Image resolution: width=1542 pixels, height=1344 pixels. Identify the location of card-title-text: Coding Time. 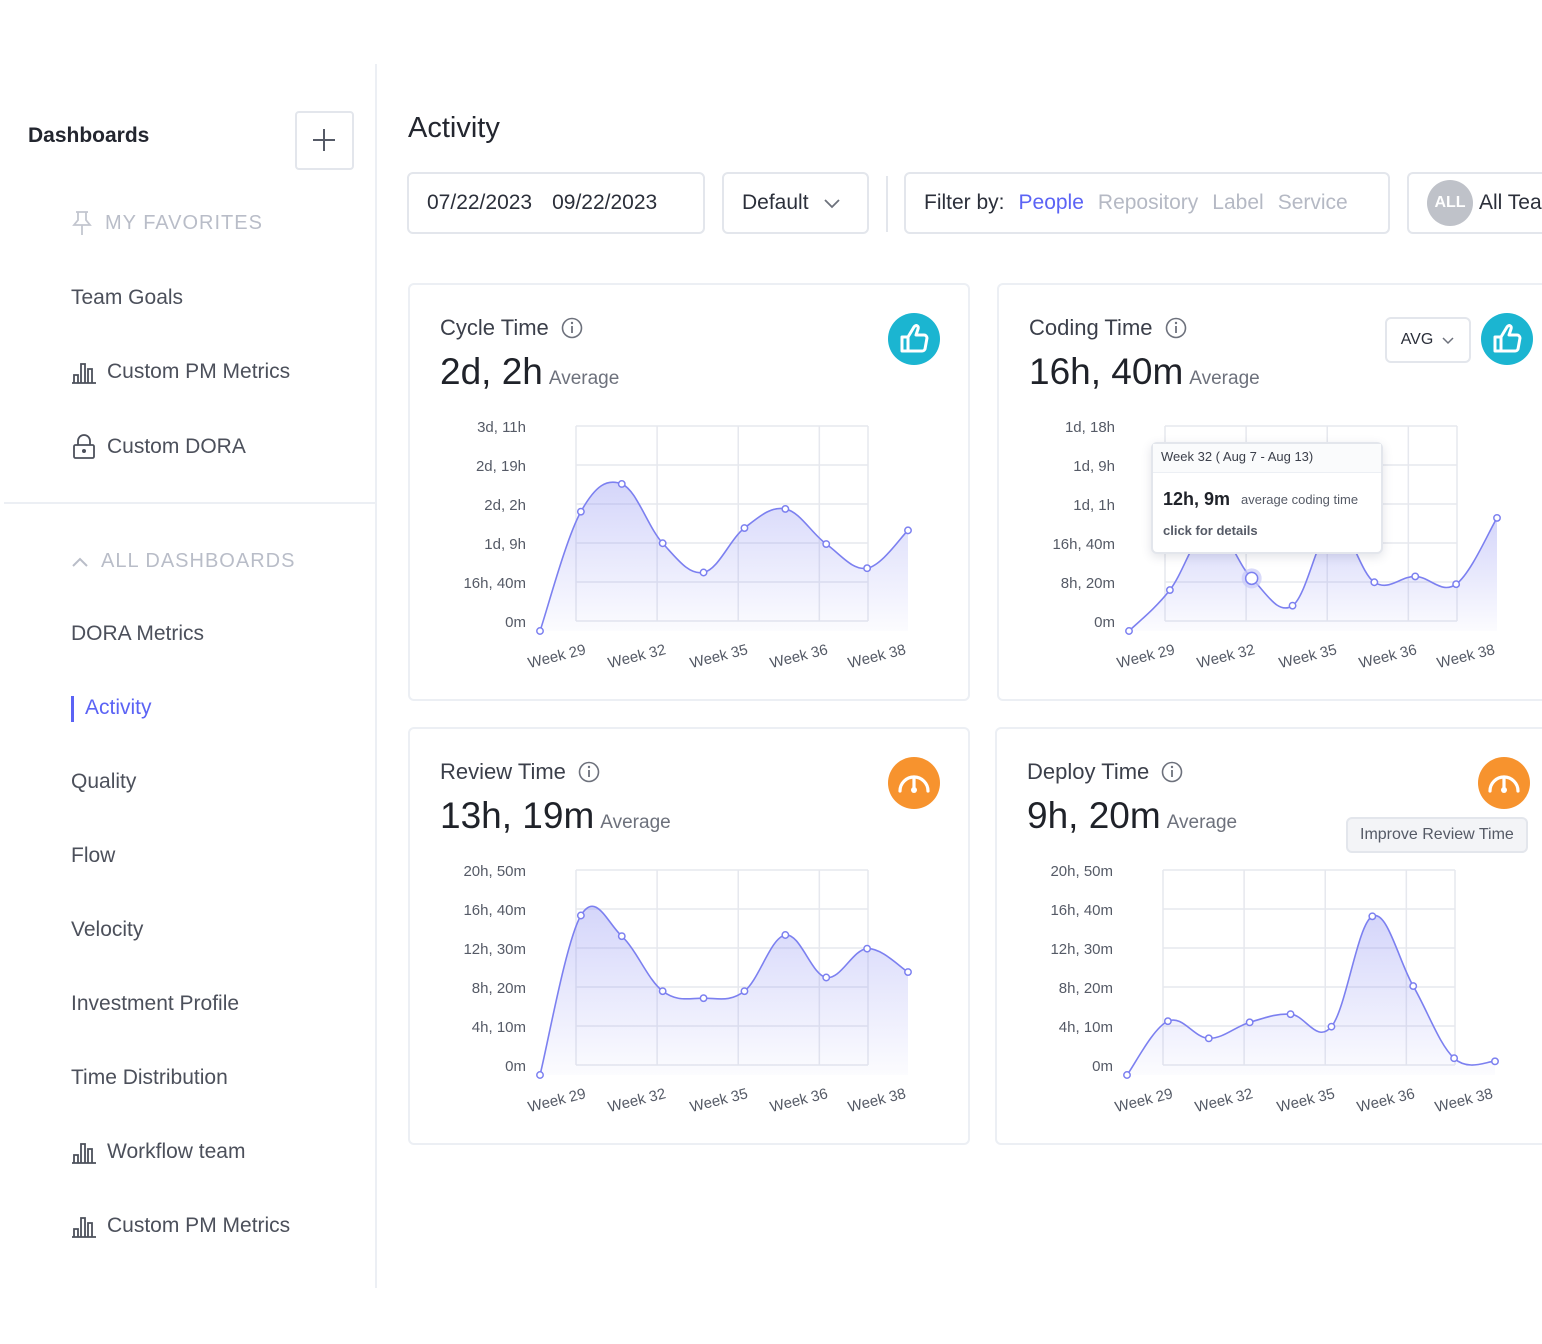
(1091, 327).